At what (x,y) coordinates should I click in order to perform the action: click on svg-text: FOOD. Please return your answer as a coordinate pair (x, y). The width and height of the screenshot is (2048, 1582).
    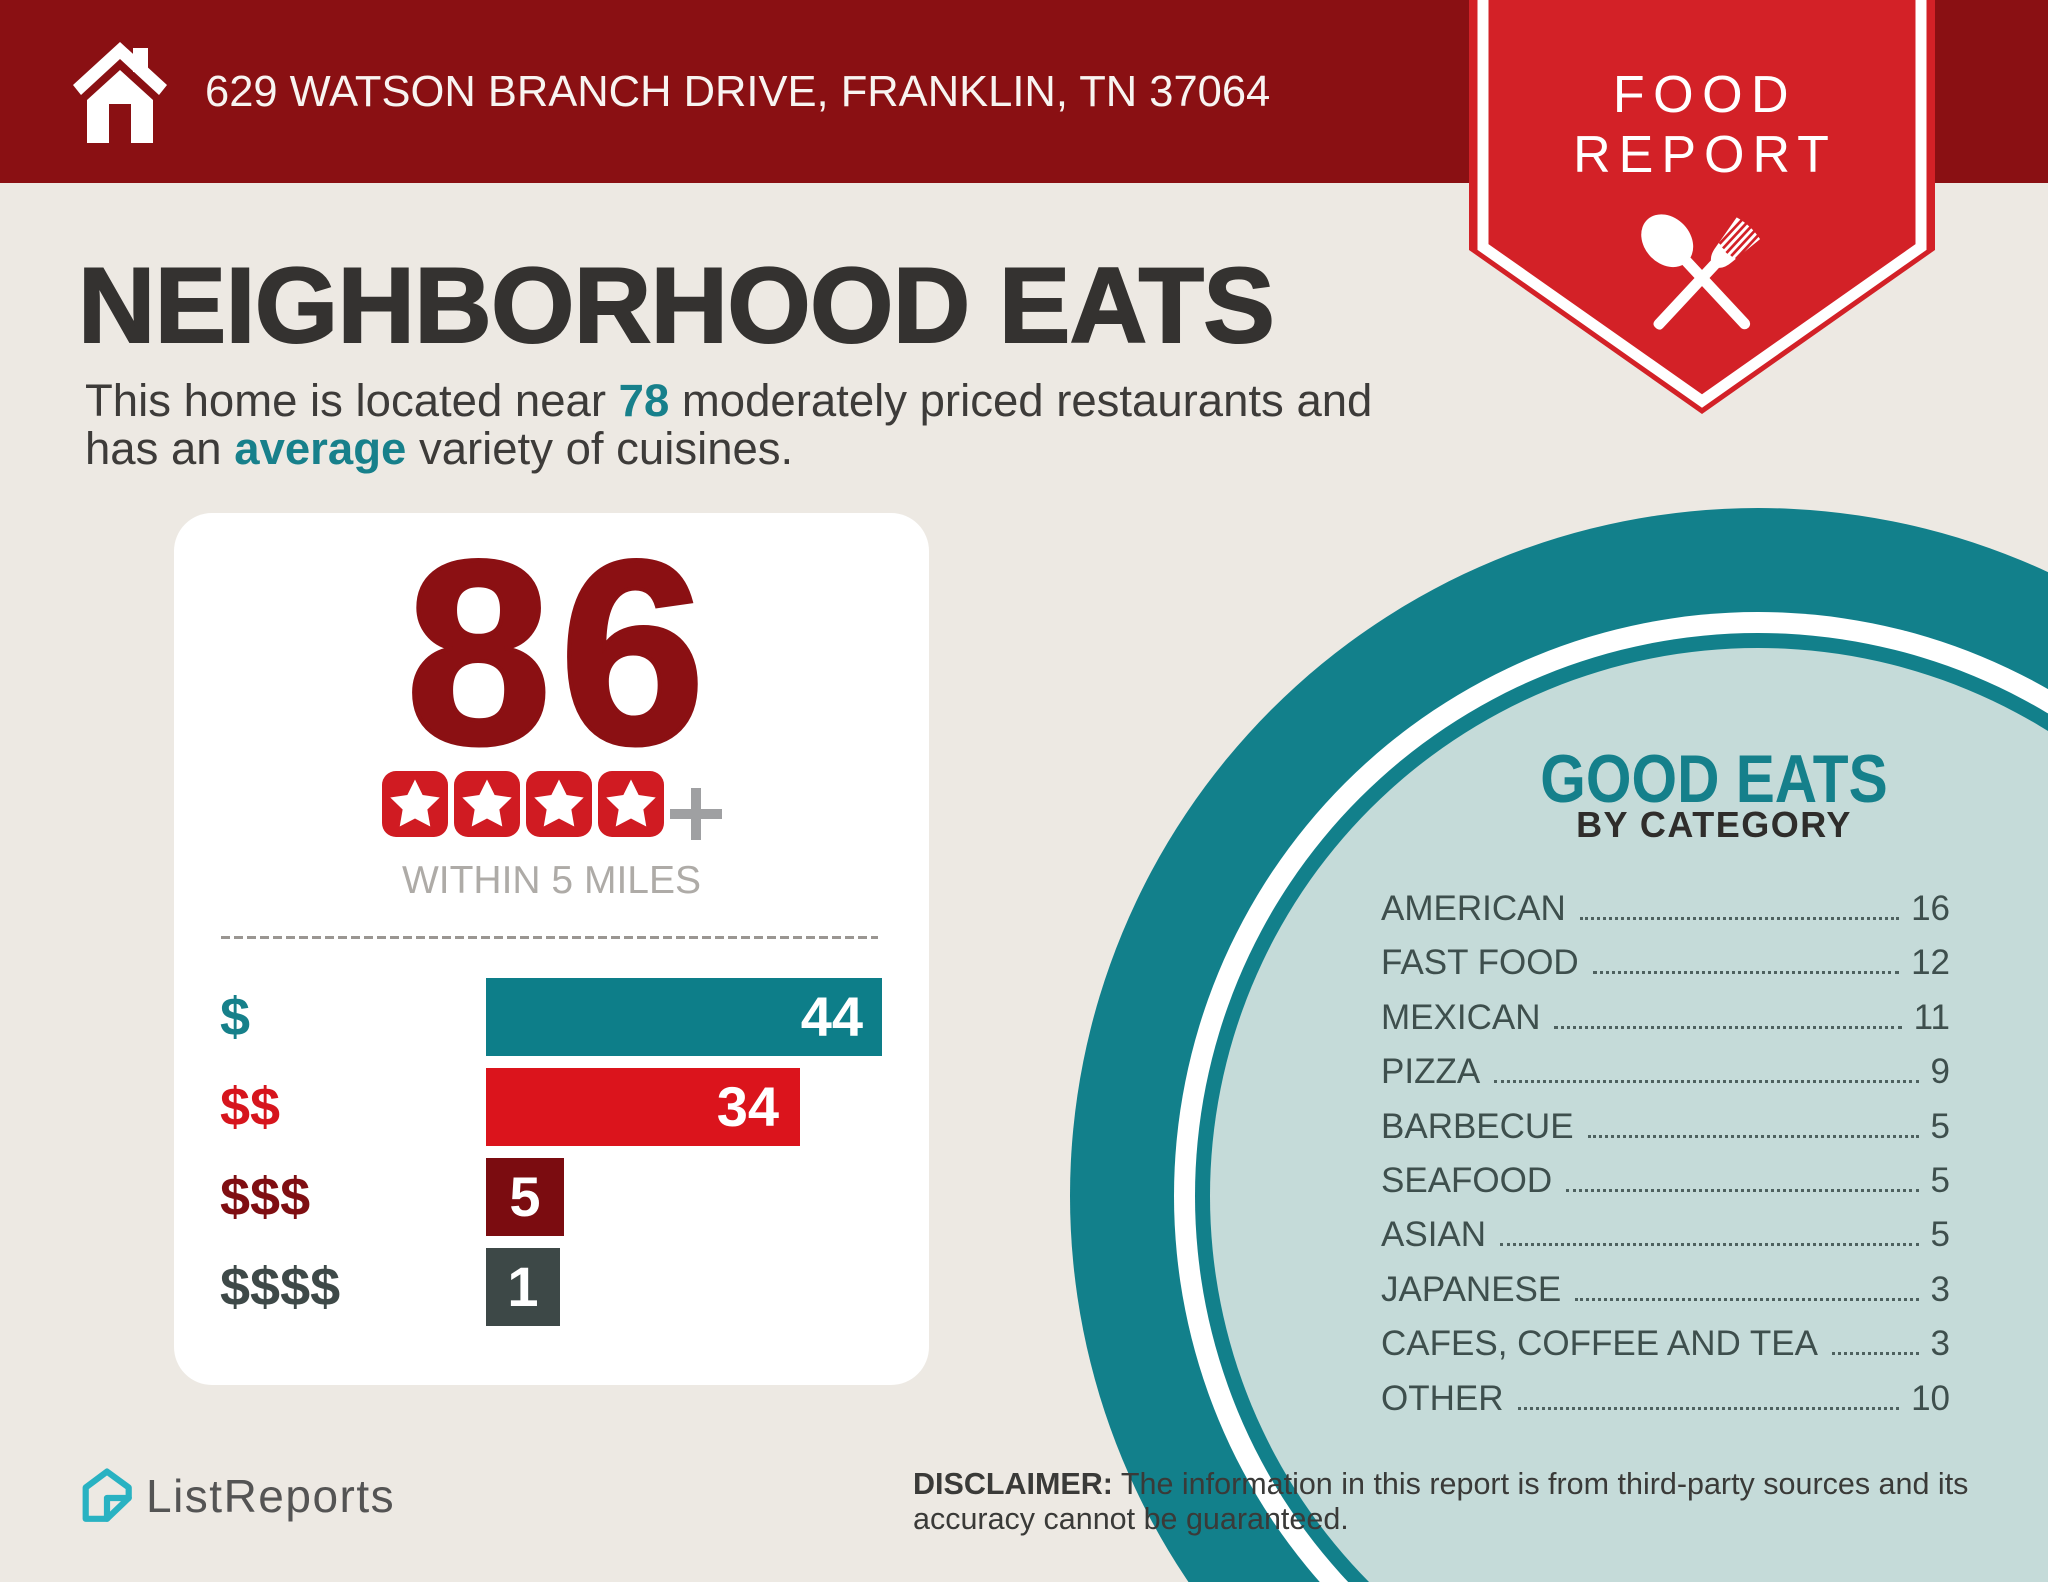
    Looking at the image, I should click on (1705, 95).